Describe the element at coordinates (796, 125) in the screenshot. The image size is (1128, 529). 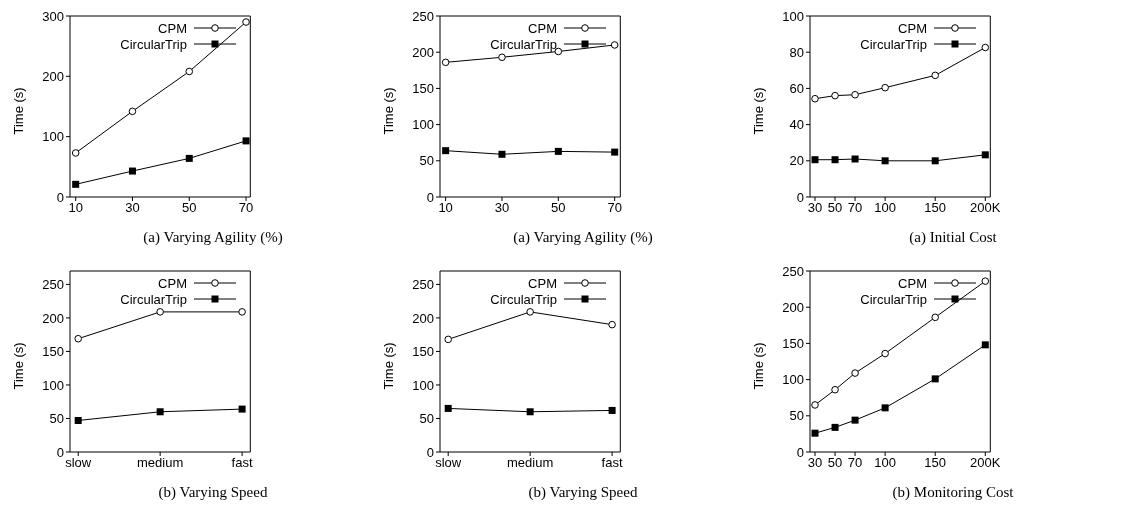
I see `y-tick-label: 40` at that location.